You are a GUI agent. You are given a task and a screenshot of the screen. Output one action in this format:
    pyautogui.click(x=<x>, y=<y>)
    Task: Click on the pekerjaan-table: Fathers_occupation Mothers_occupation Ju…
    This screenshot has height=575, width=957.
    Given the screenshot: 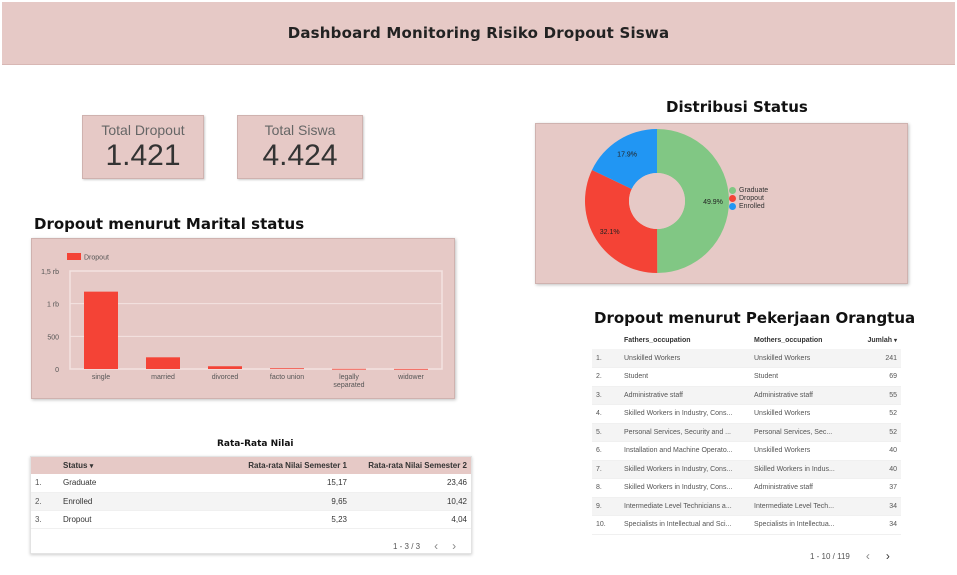 What is the action you would take?
    pyautogui.click(x=746, y=433)
    